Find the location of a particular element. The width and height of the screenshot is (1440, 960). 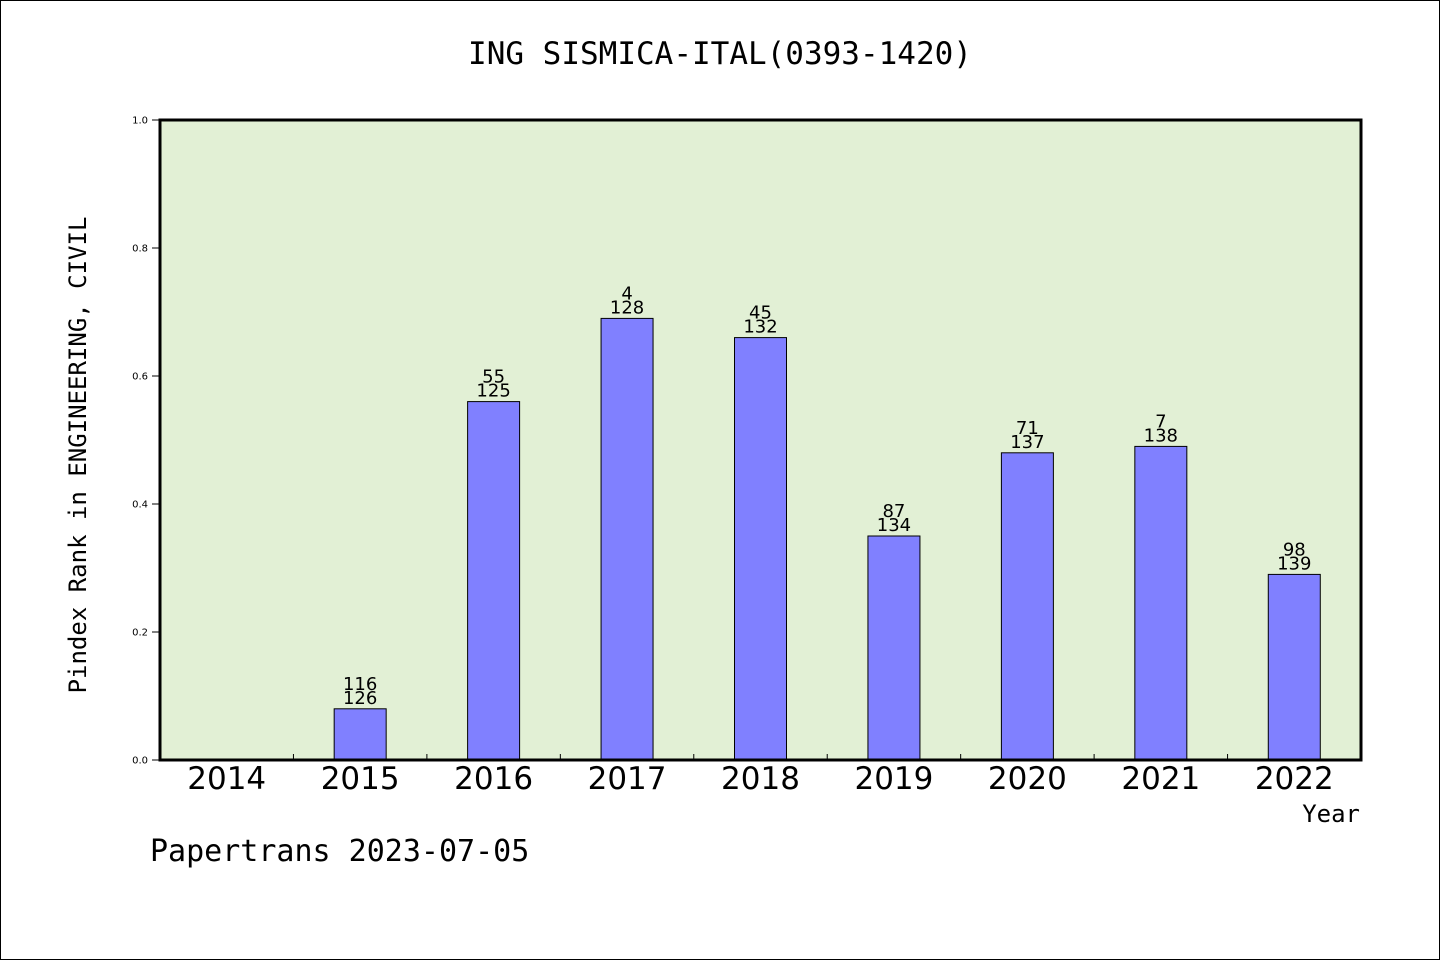

bar-label-total: 138 is located at coordinates (1161, 435).